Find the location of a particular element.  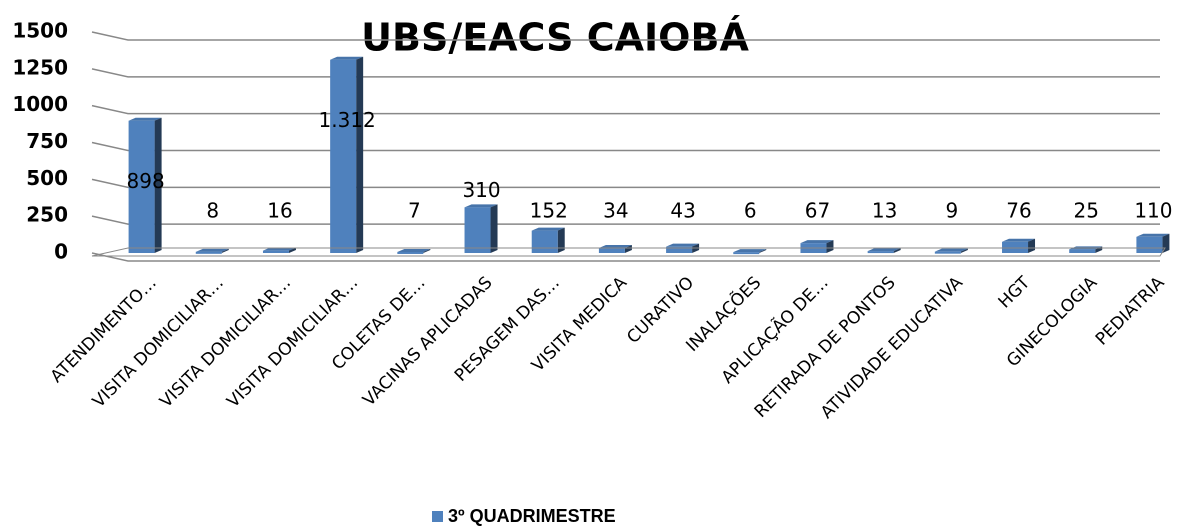

floor is located at coordinates (628, 252).